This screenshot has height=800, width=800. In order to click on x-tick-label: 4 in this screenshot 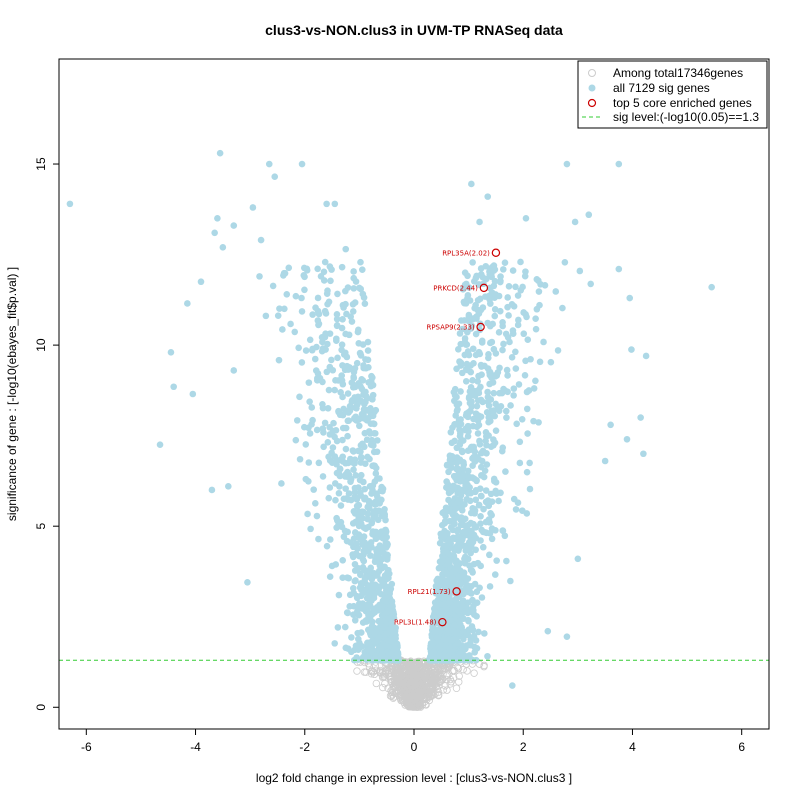, I will do `click(632, 747)`.